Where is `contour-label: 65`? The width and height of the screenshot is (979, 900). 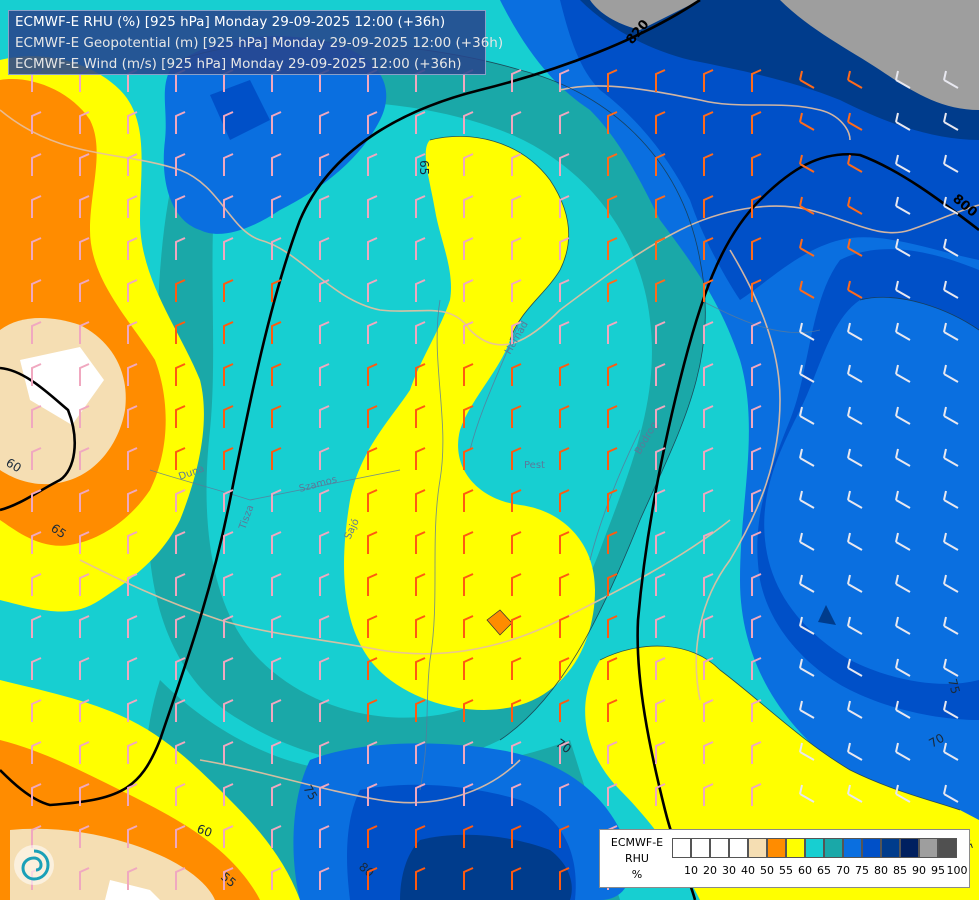 contour-label: 65 is located at coordinates (424, 167).